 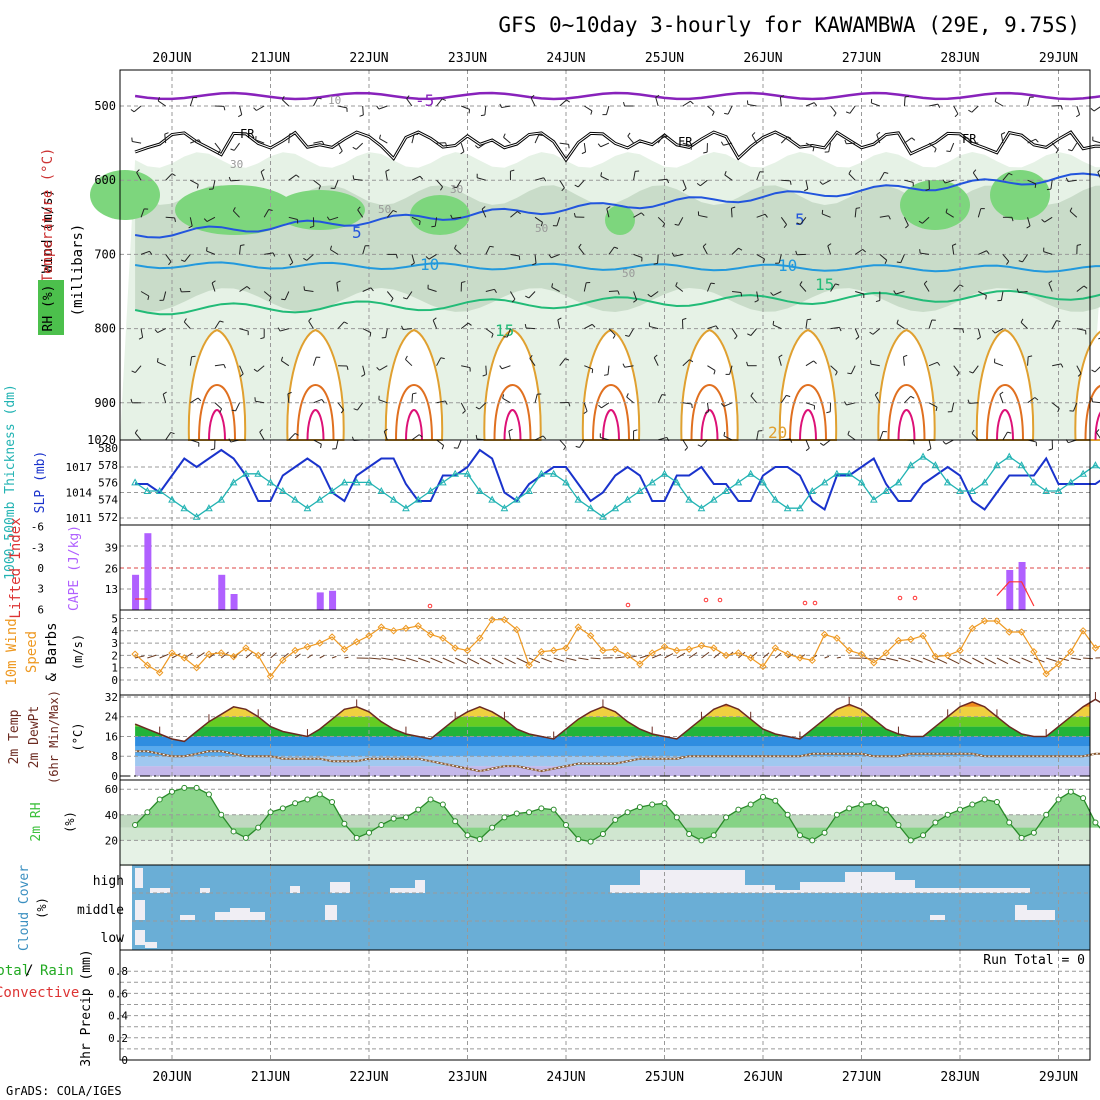 I want to click on contour-label: 30, so click(x=456, y=189).